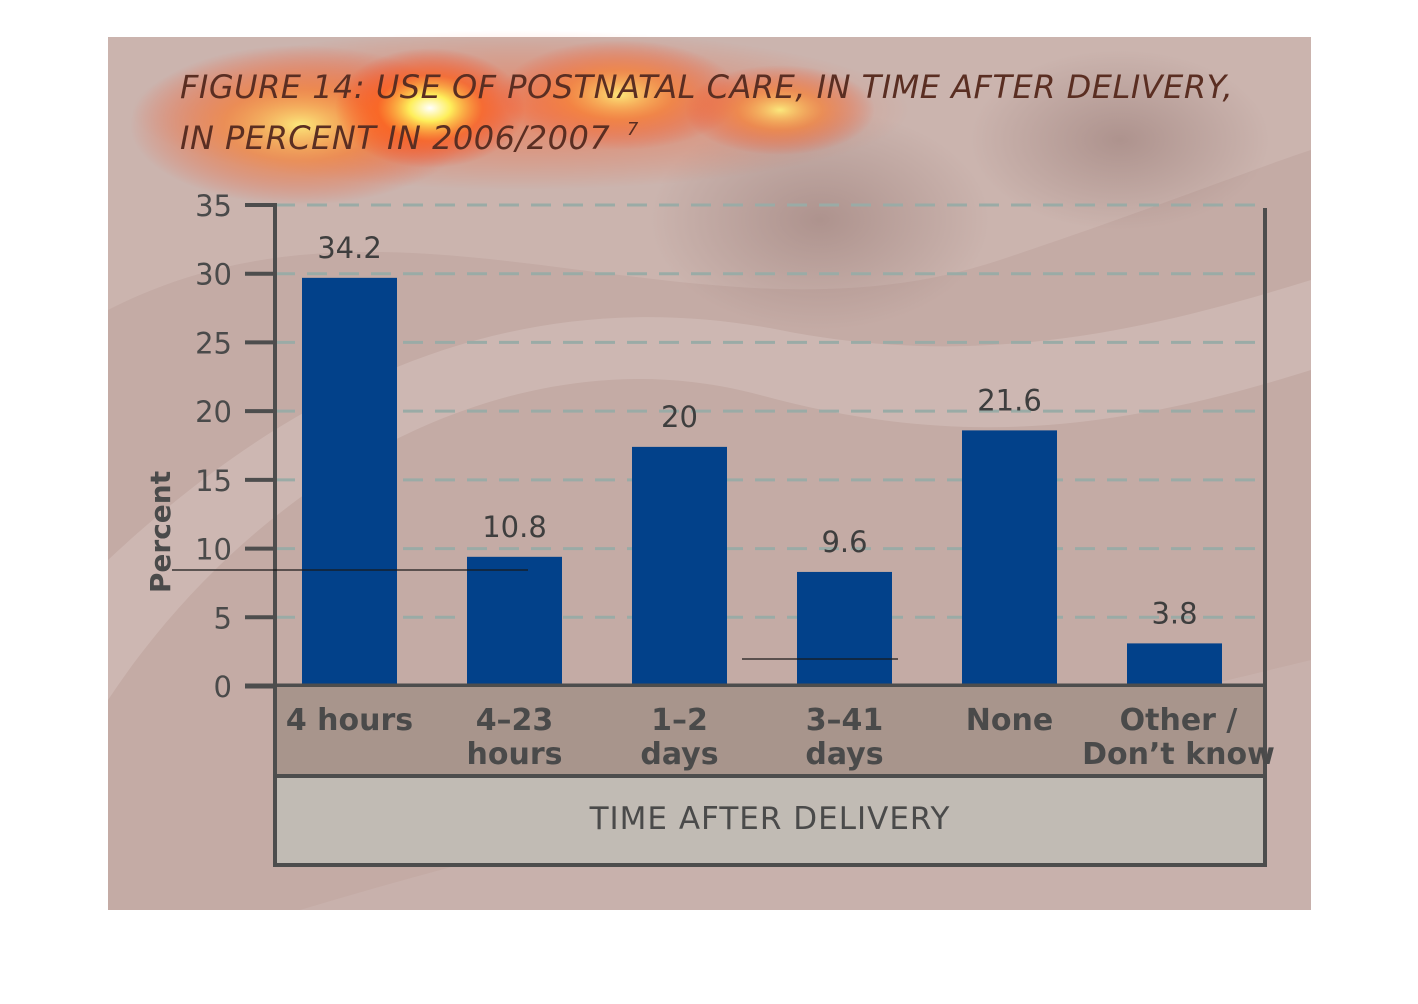  What do you see at coordinates (213, 343) in the screenshot?
I see `y-tick-label: 25` at bounding box center [213, 343].